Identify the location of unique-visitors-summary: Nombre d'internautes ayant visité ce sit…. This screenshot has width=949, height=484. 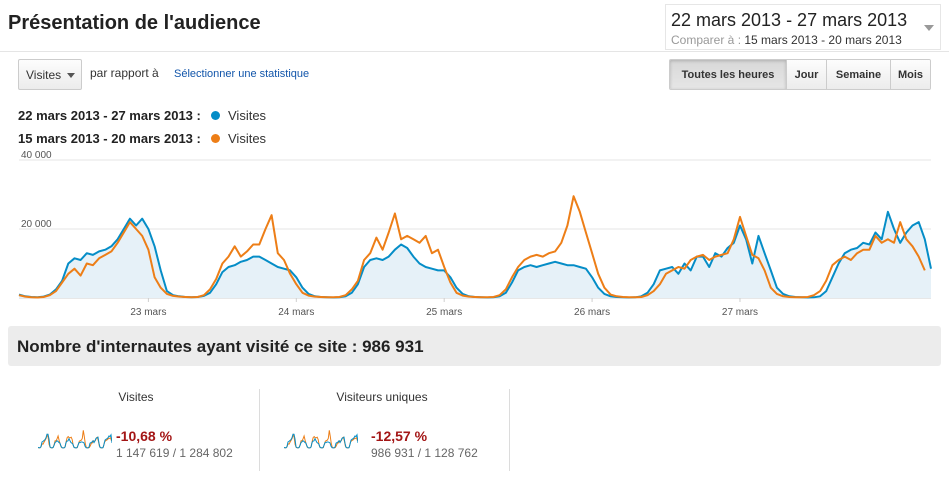
(220, 346).